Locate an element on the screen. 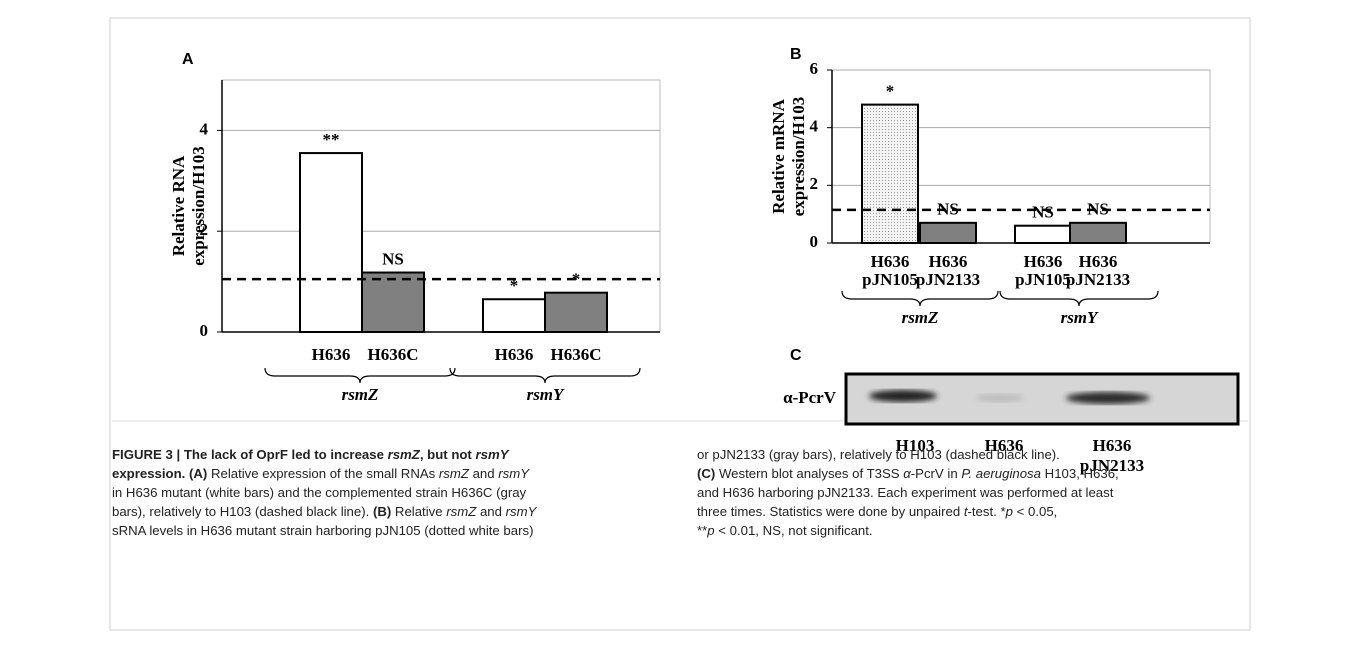  text: -PcrV in is located at coordinates (936, 473).